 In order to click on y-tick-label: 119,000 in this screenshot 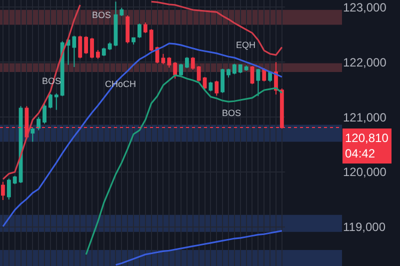, I will do `click(364, 227)`.